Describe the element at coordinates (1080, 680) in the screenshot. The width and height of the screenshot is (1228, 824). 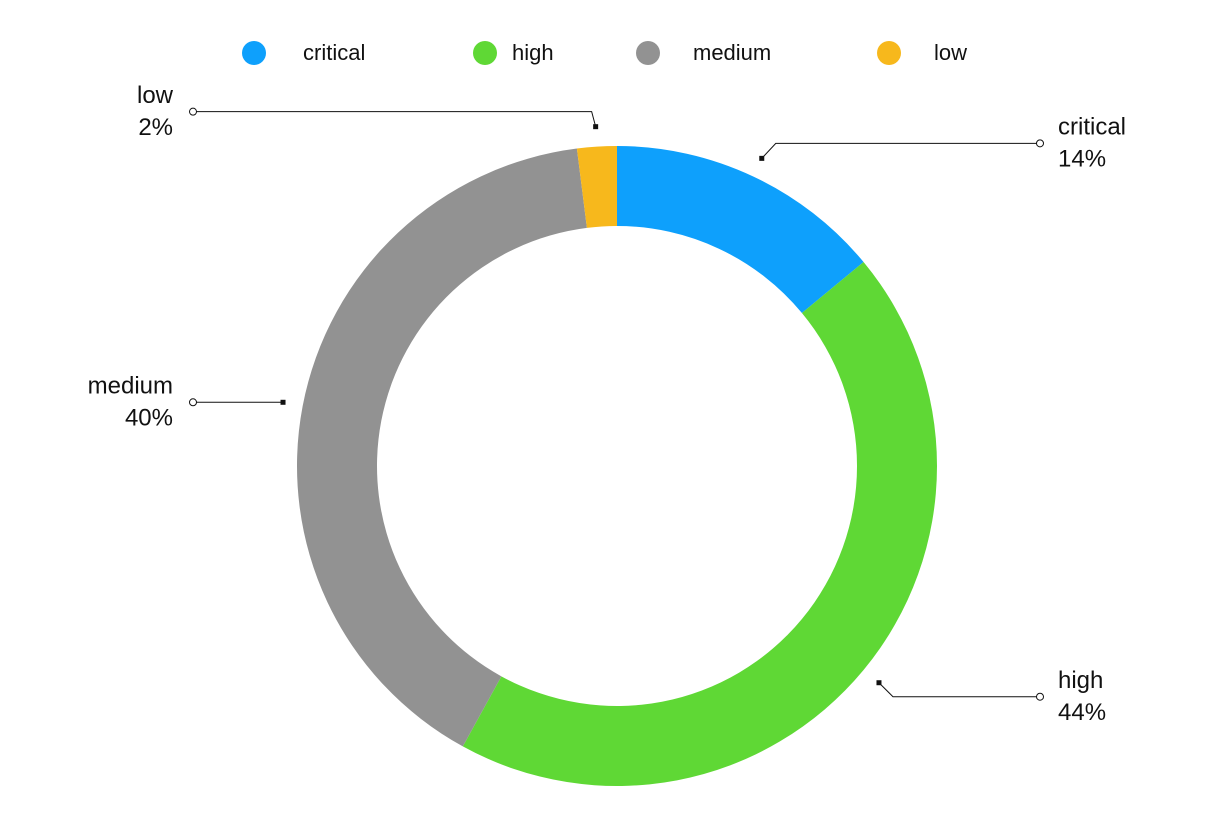
I see `slice-name: high` at that location.